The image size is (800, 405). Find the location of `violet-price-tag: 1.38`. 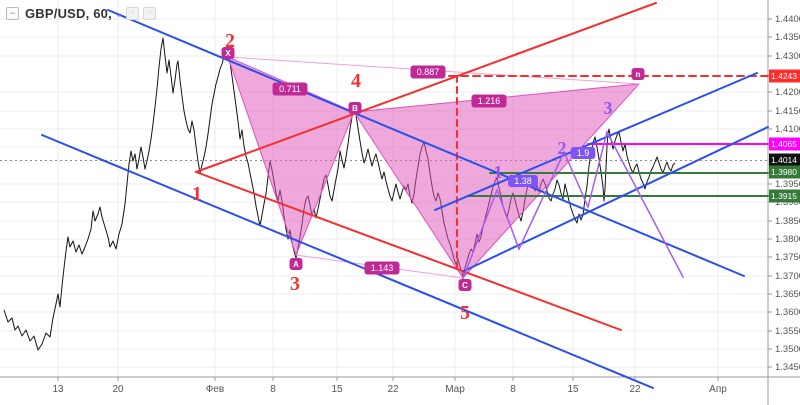

violet-price-tag: 1.38 is located at coordinates (523, 181).